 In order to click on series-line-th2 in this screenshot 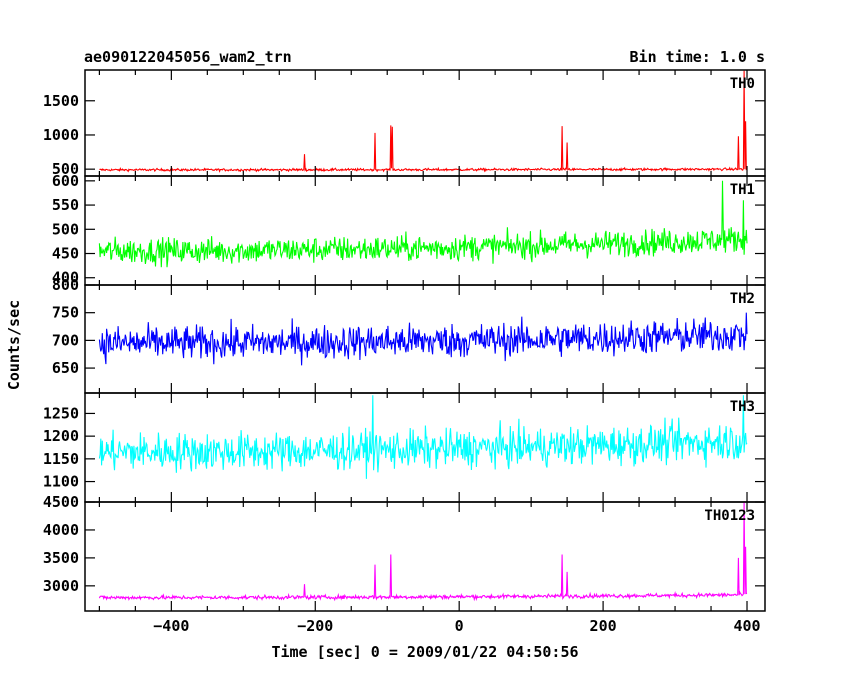, I will do `click(423, 339)`.